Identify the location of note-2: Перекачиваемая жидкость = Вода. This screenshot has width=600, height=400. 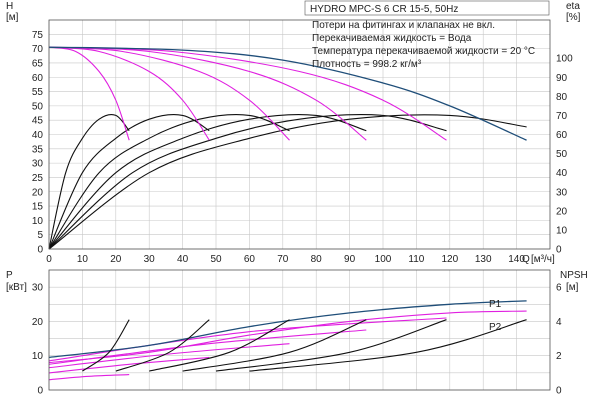
(392, 38).